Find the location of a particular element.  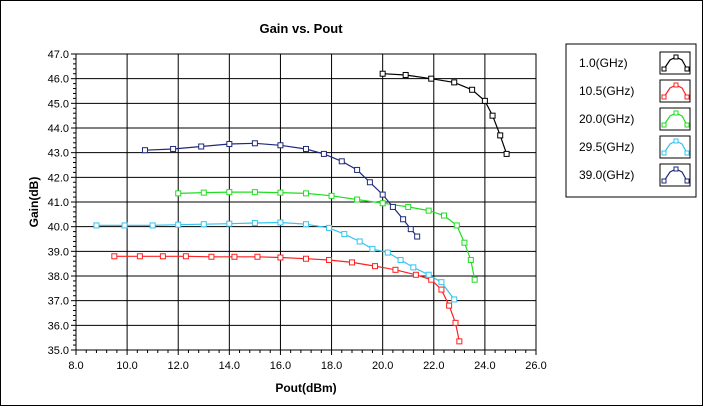

y-tick-label: 36.0 is located at coordinates (58, 326).